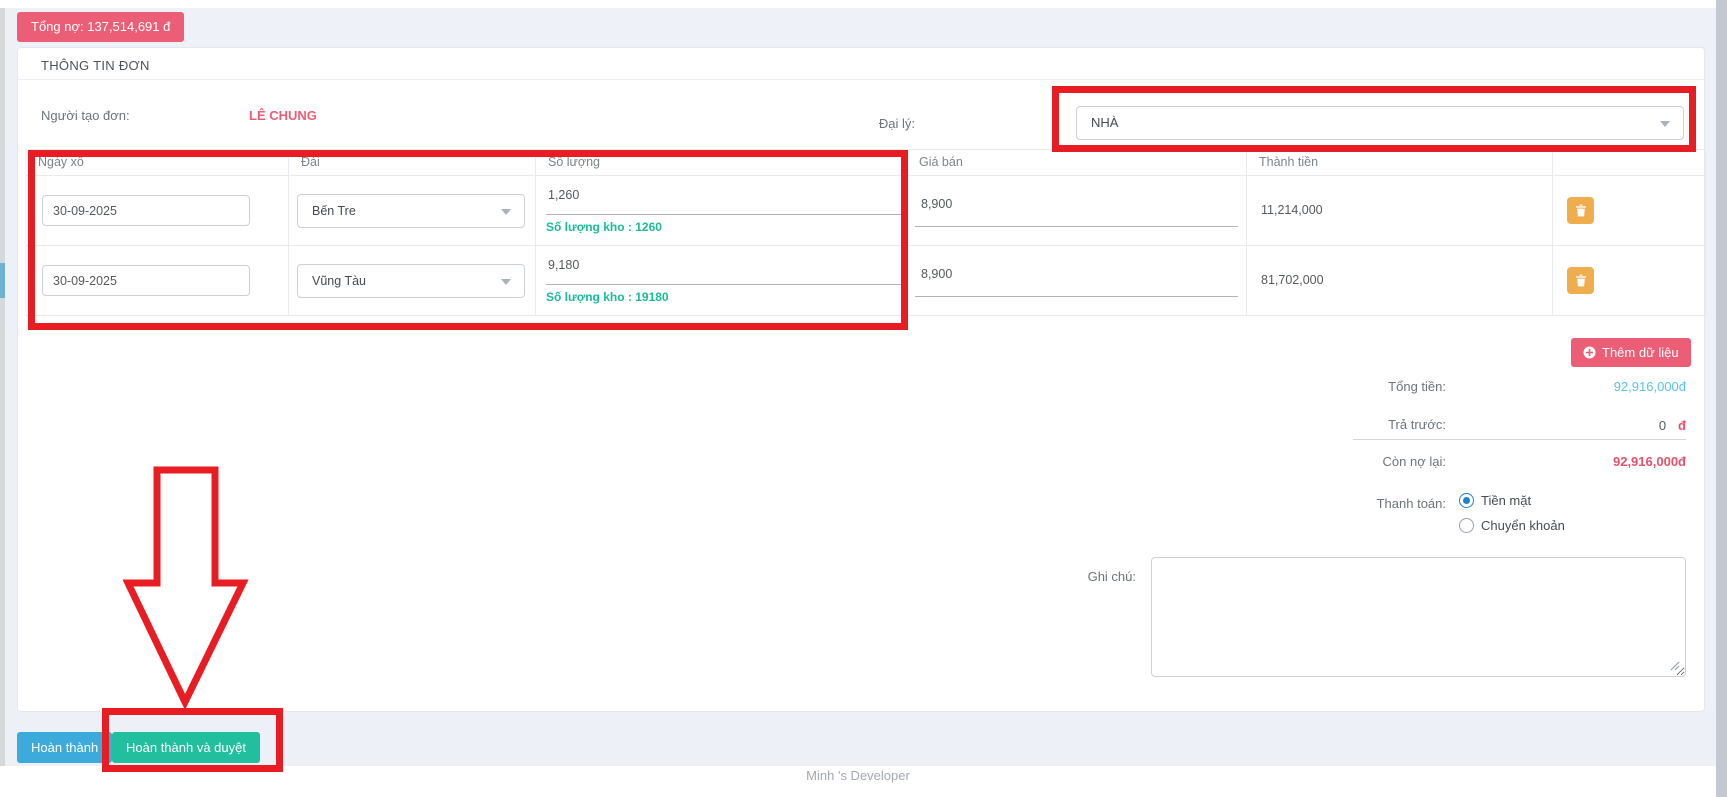  Describe the element at coordinates (1292, 210) in the screenshot. I see `line-total: 11,214,000` at that location.